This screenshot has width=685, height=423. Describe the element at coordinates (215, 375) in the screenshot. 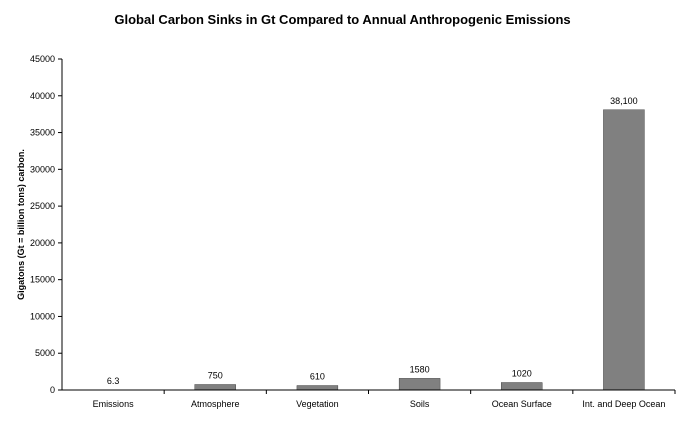

I see `data-label: 750` at that location.